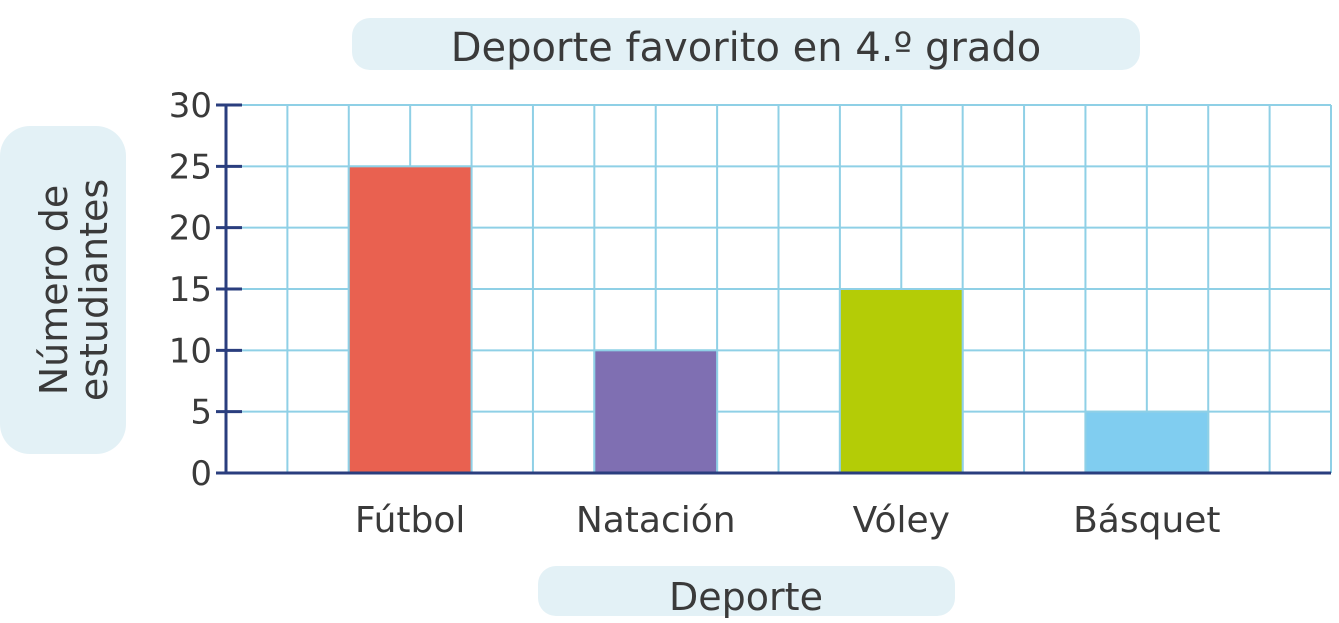 Image resolution: width=1339 pixels, height=623 pixels. I want to click on x-axis-label-background, so click(746, 591).